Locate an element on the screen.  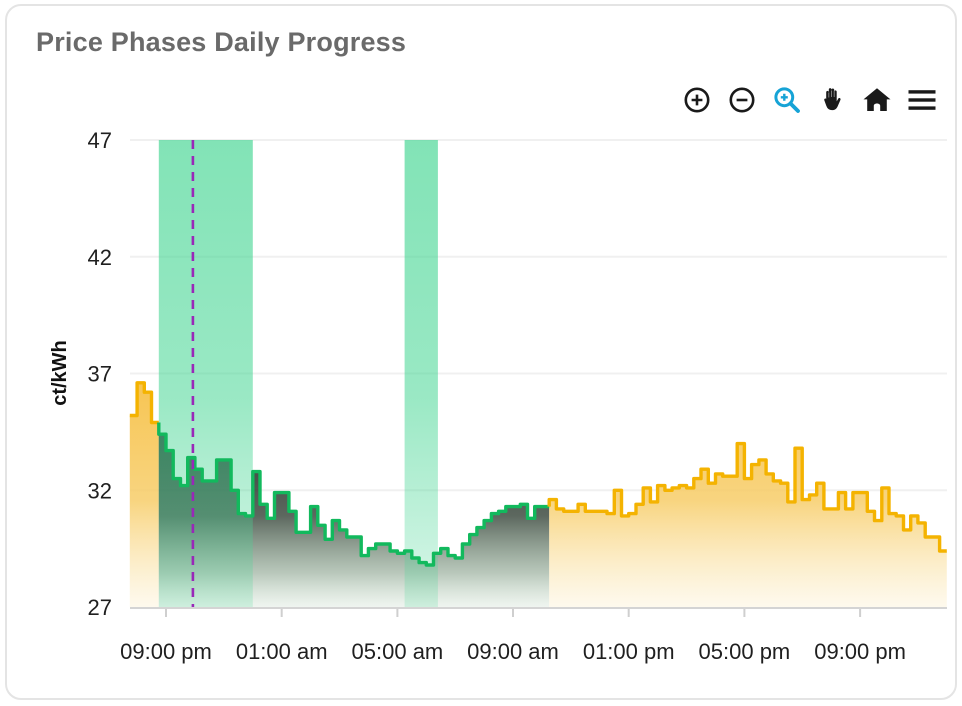
home-icon is located at coordinates (877, 99).